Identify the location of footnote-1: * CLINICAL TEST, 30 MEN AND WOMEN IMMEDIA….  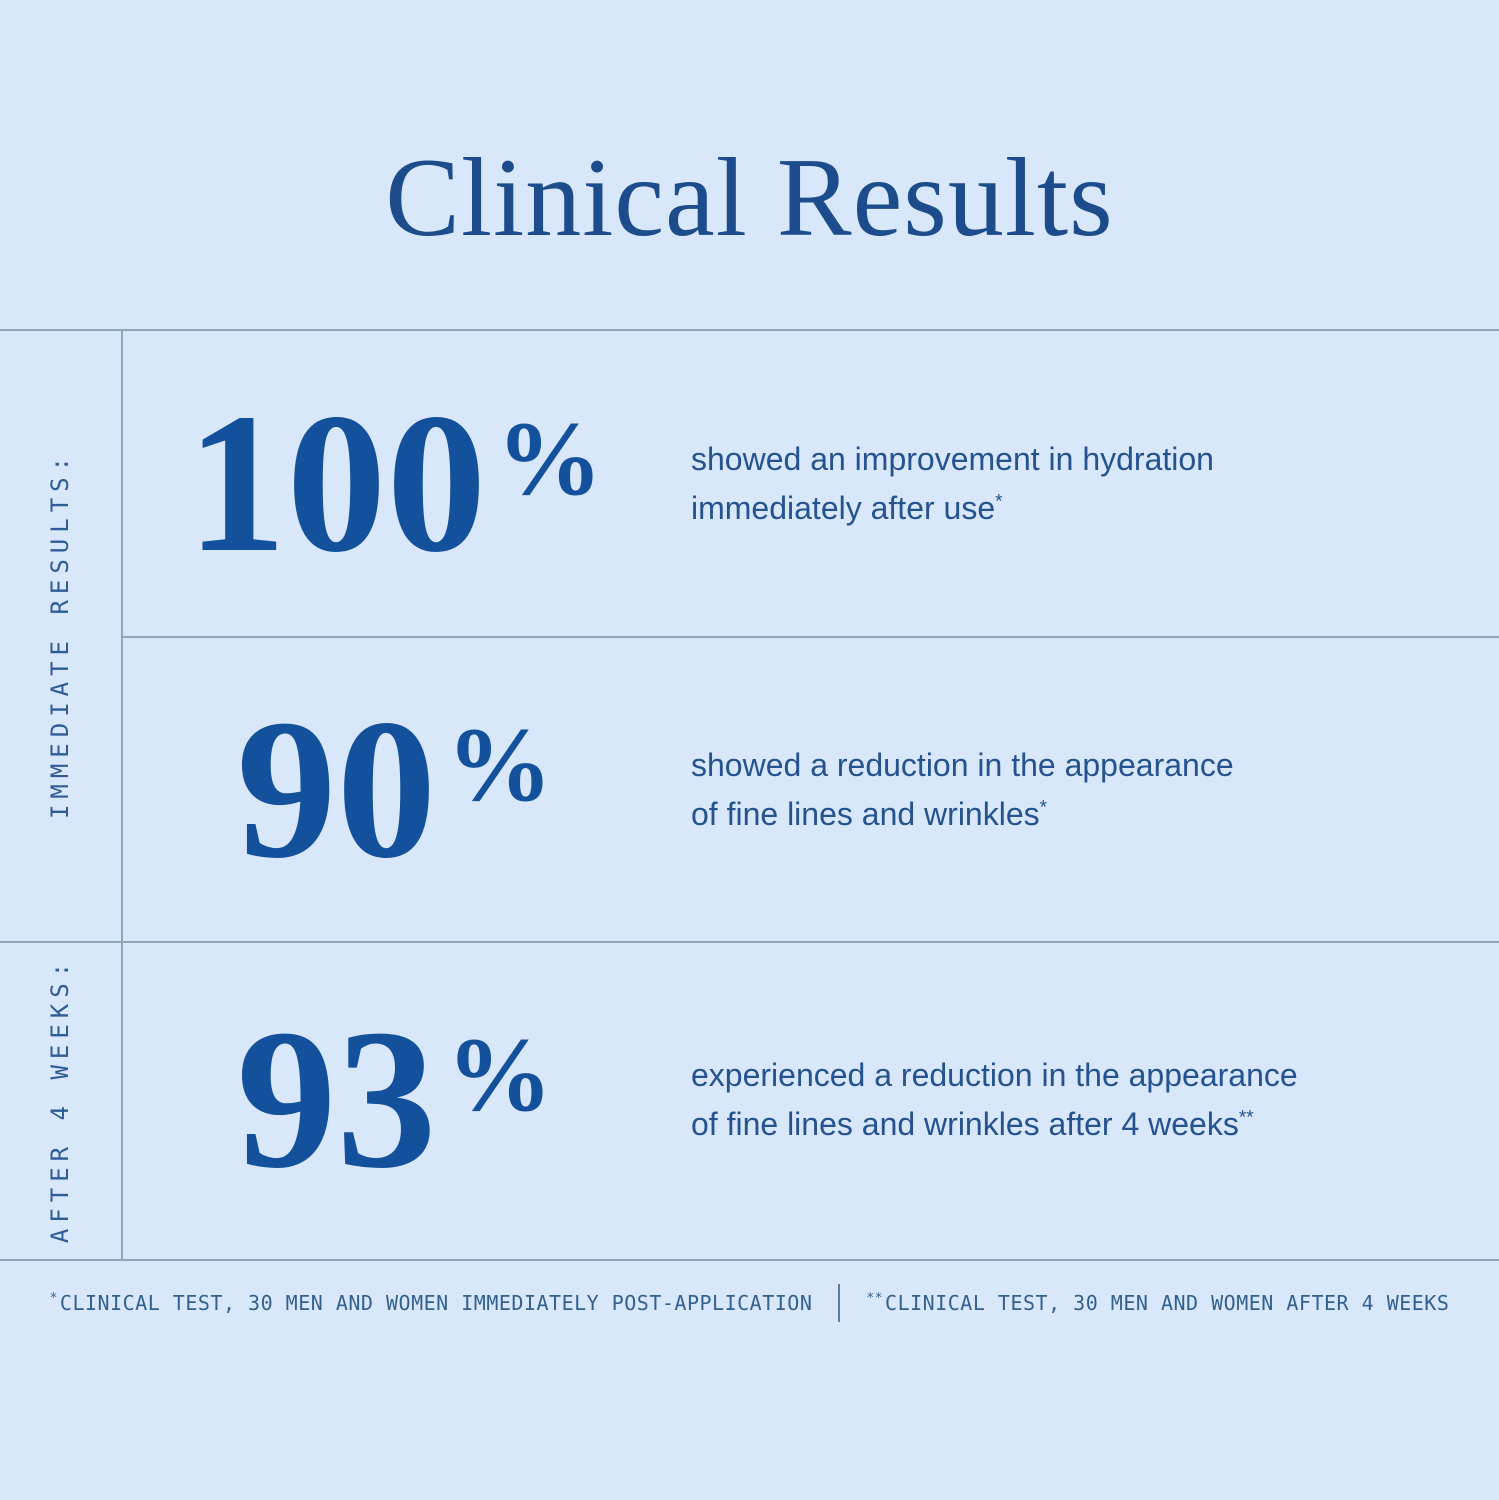
(431, 1303).